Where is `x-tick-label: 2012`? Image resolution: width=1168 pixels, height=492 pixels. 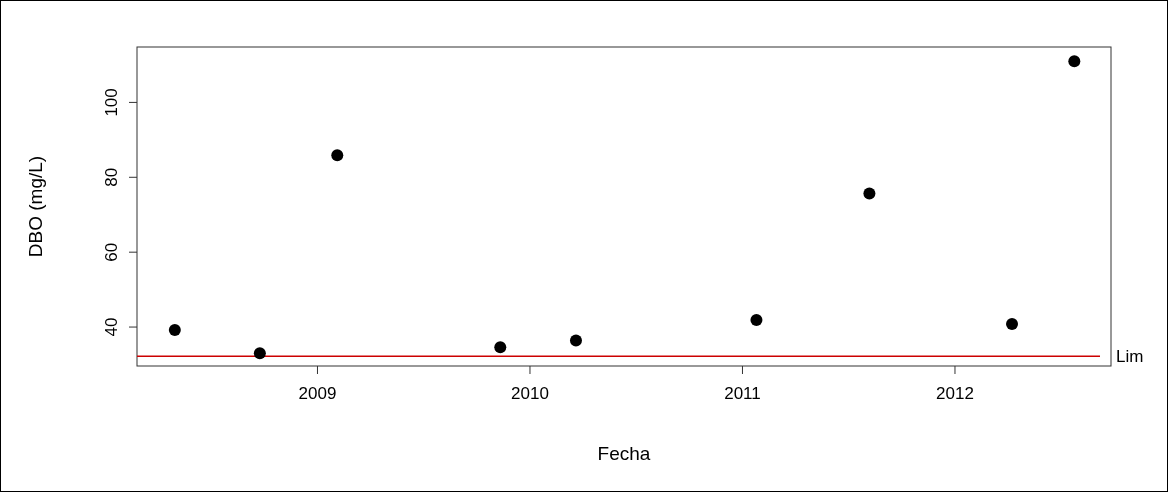
x-tick-label: 2012 is located at coordinates (955, 393).